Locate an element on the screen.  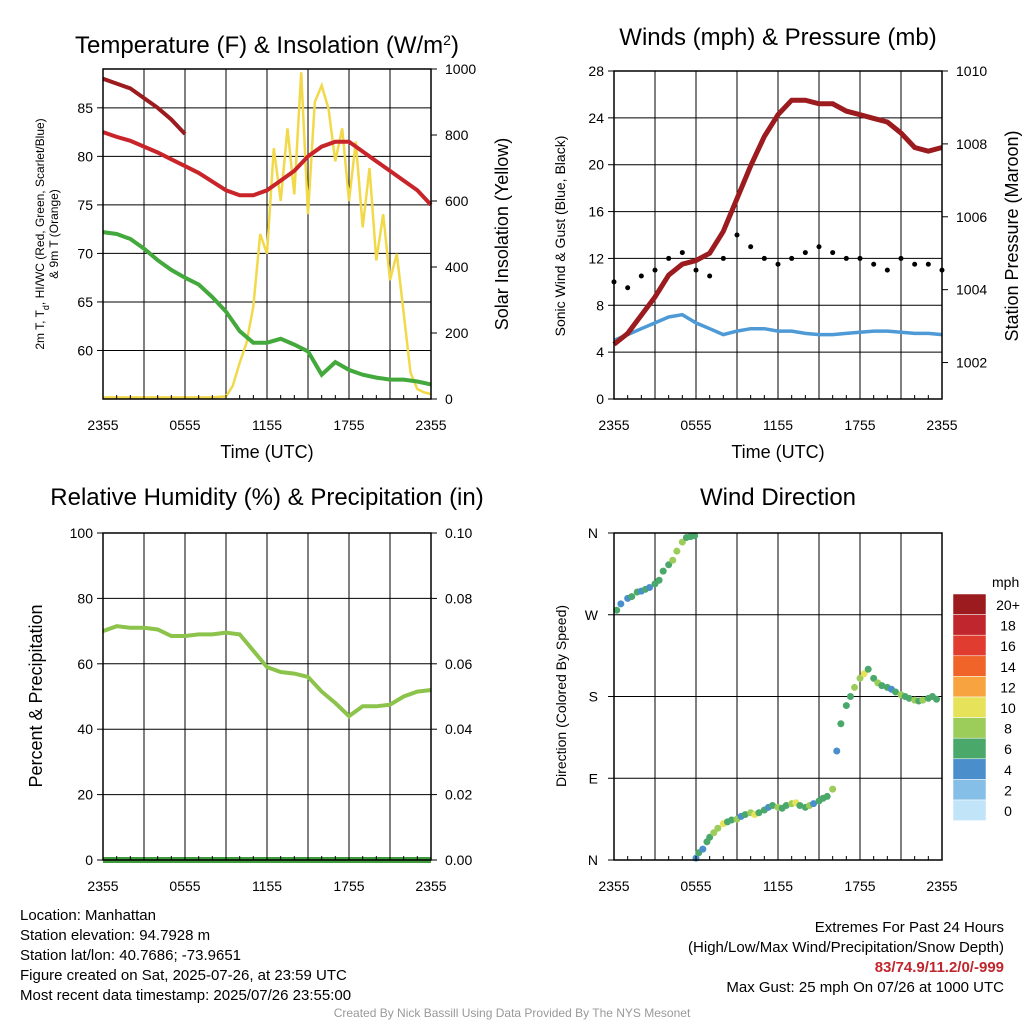
colorbar-label: 6 is located at coordinates (1008, 749).